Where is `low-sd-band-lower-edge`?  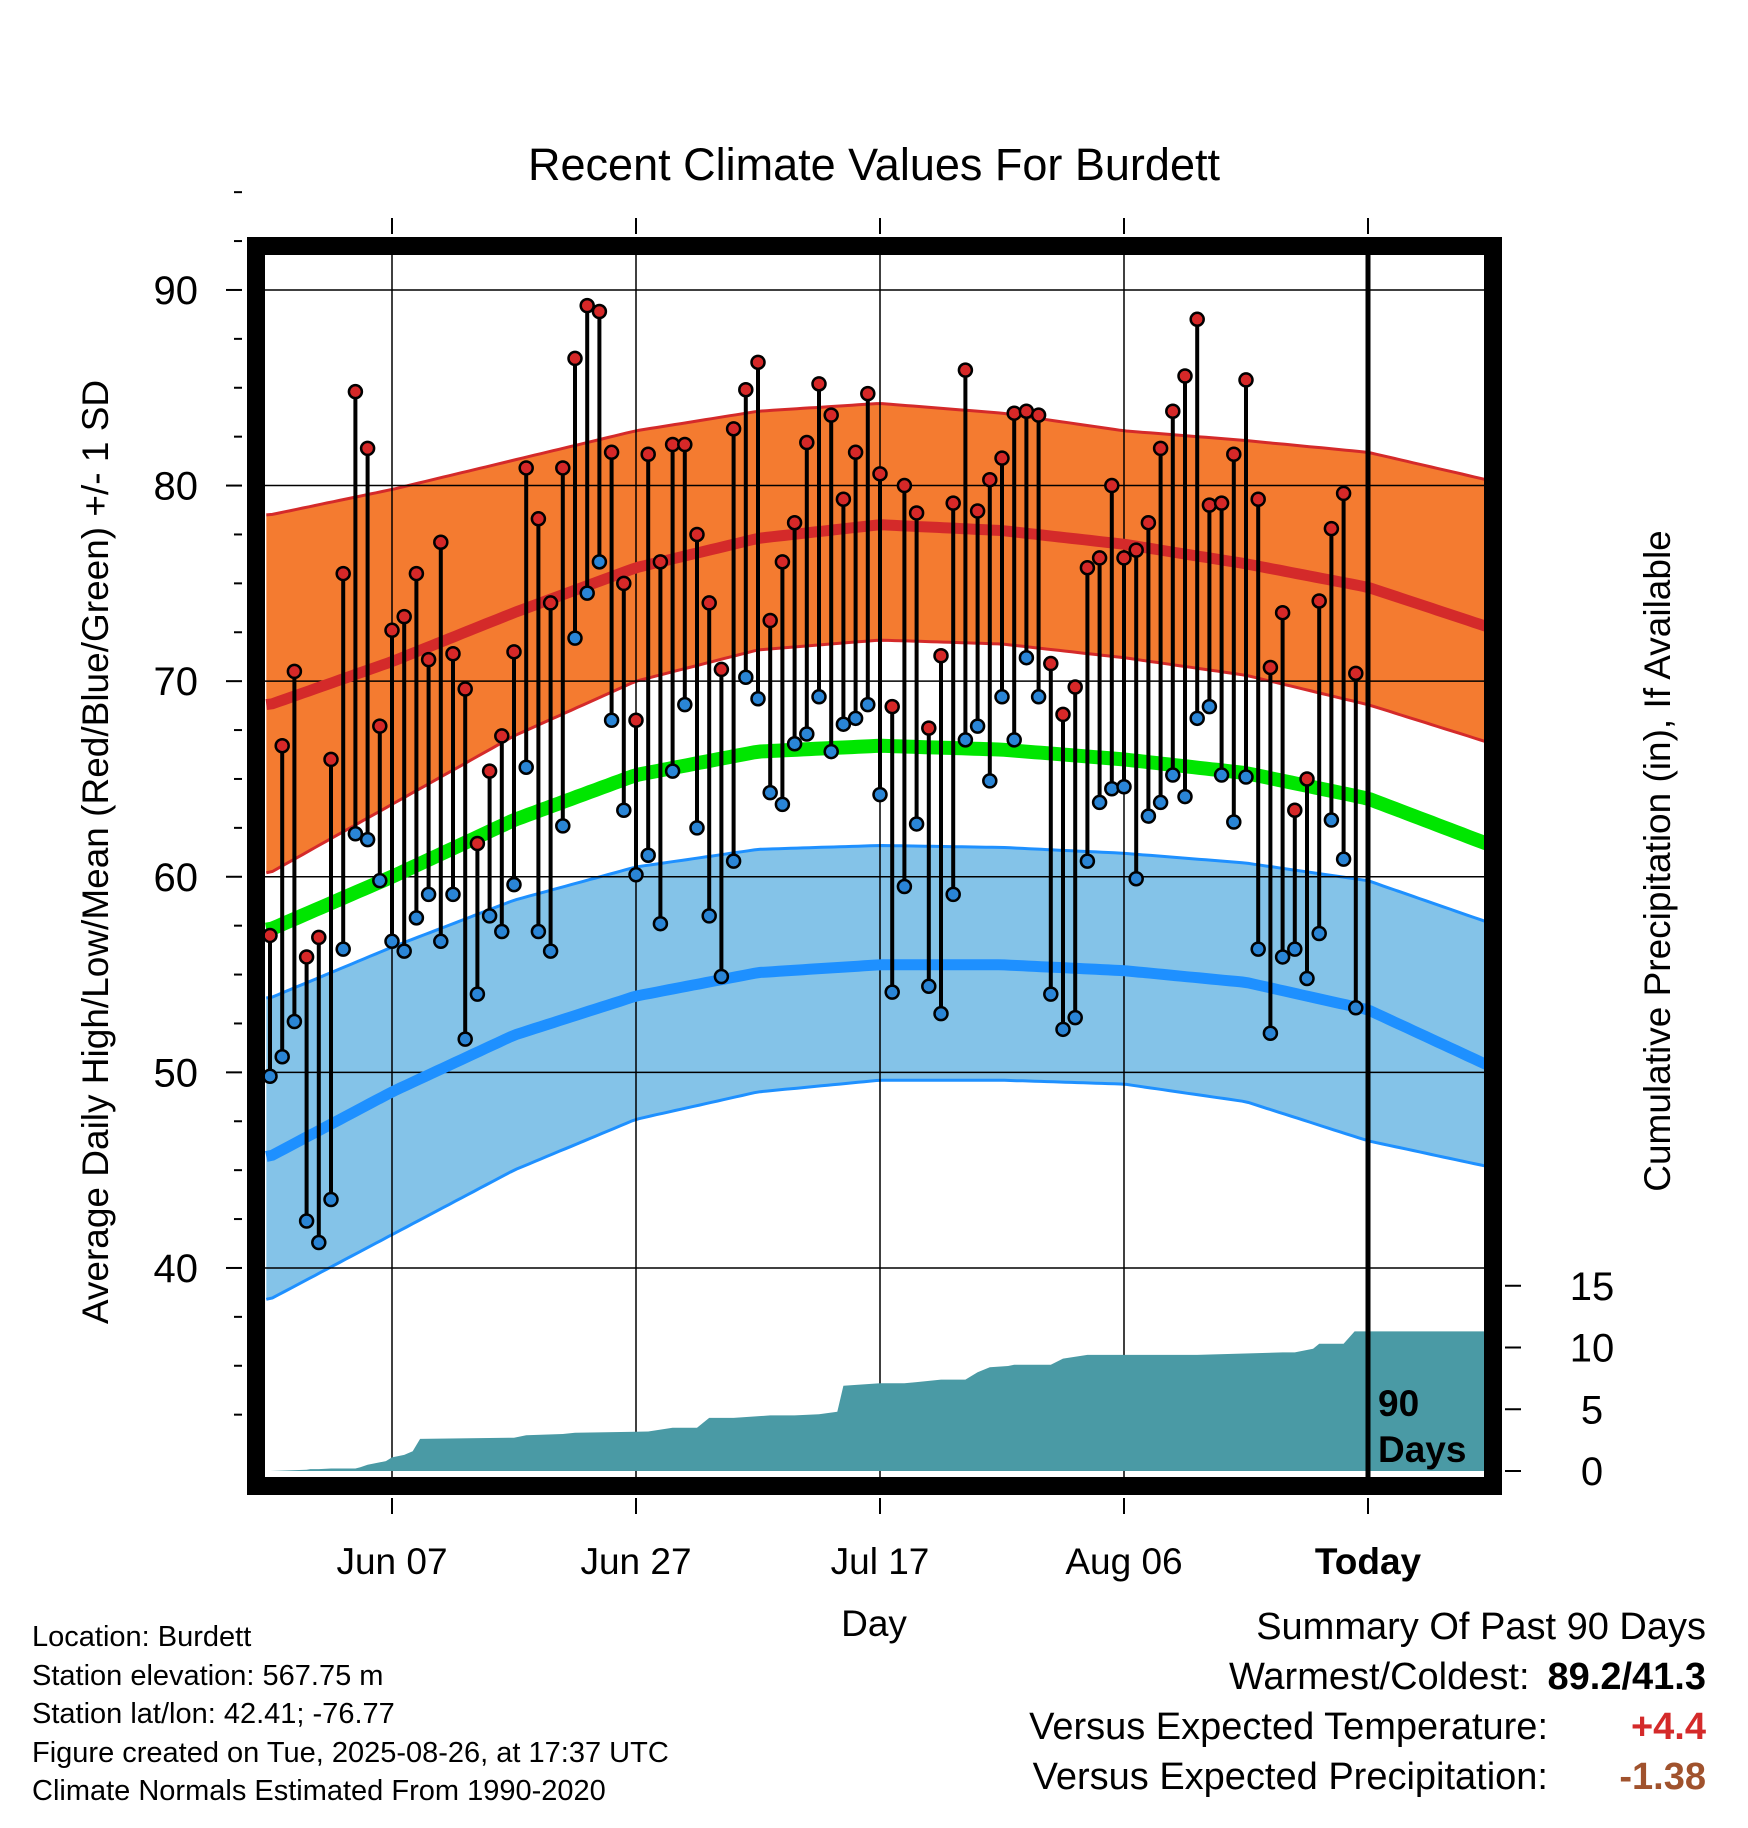 low-sd-band-lower-edge is located at coordinates (876, 1189).